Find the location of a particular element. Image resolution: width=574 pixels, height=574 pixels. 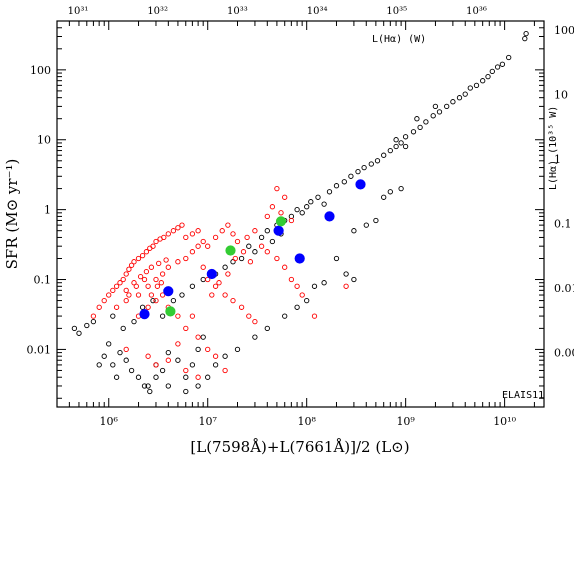

top-tick-label: 10³⁴ is located at coordinates (317, 11).